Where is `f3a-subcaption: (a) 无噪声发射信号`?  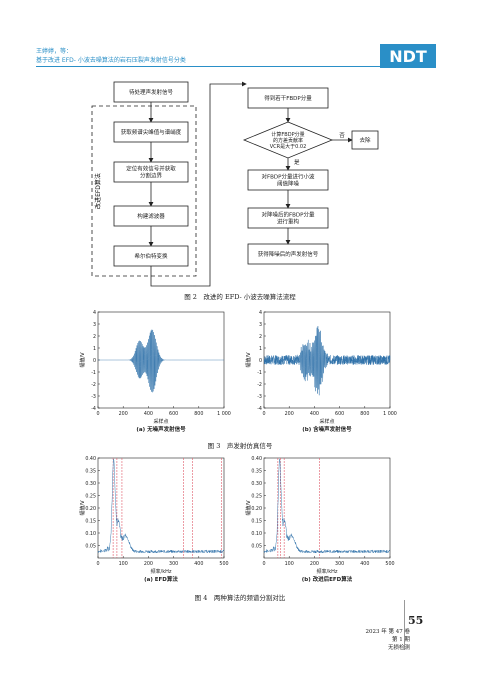
f3a-subcaption: (a) 无噪声发射信号 is located at coordinates (161, 429).